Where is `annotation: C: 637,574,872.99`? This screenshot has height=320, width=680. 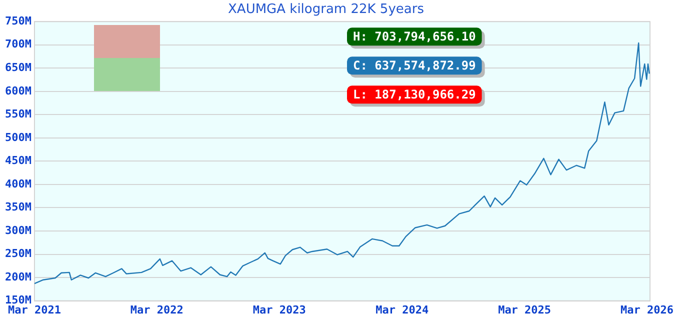
annotation: C: 637,574,872.99 is located at coordinates (414, 65).